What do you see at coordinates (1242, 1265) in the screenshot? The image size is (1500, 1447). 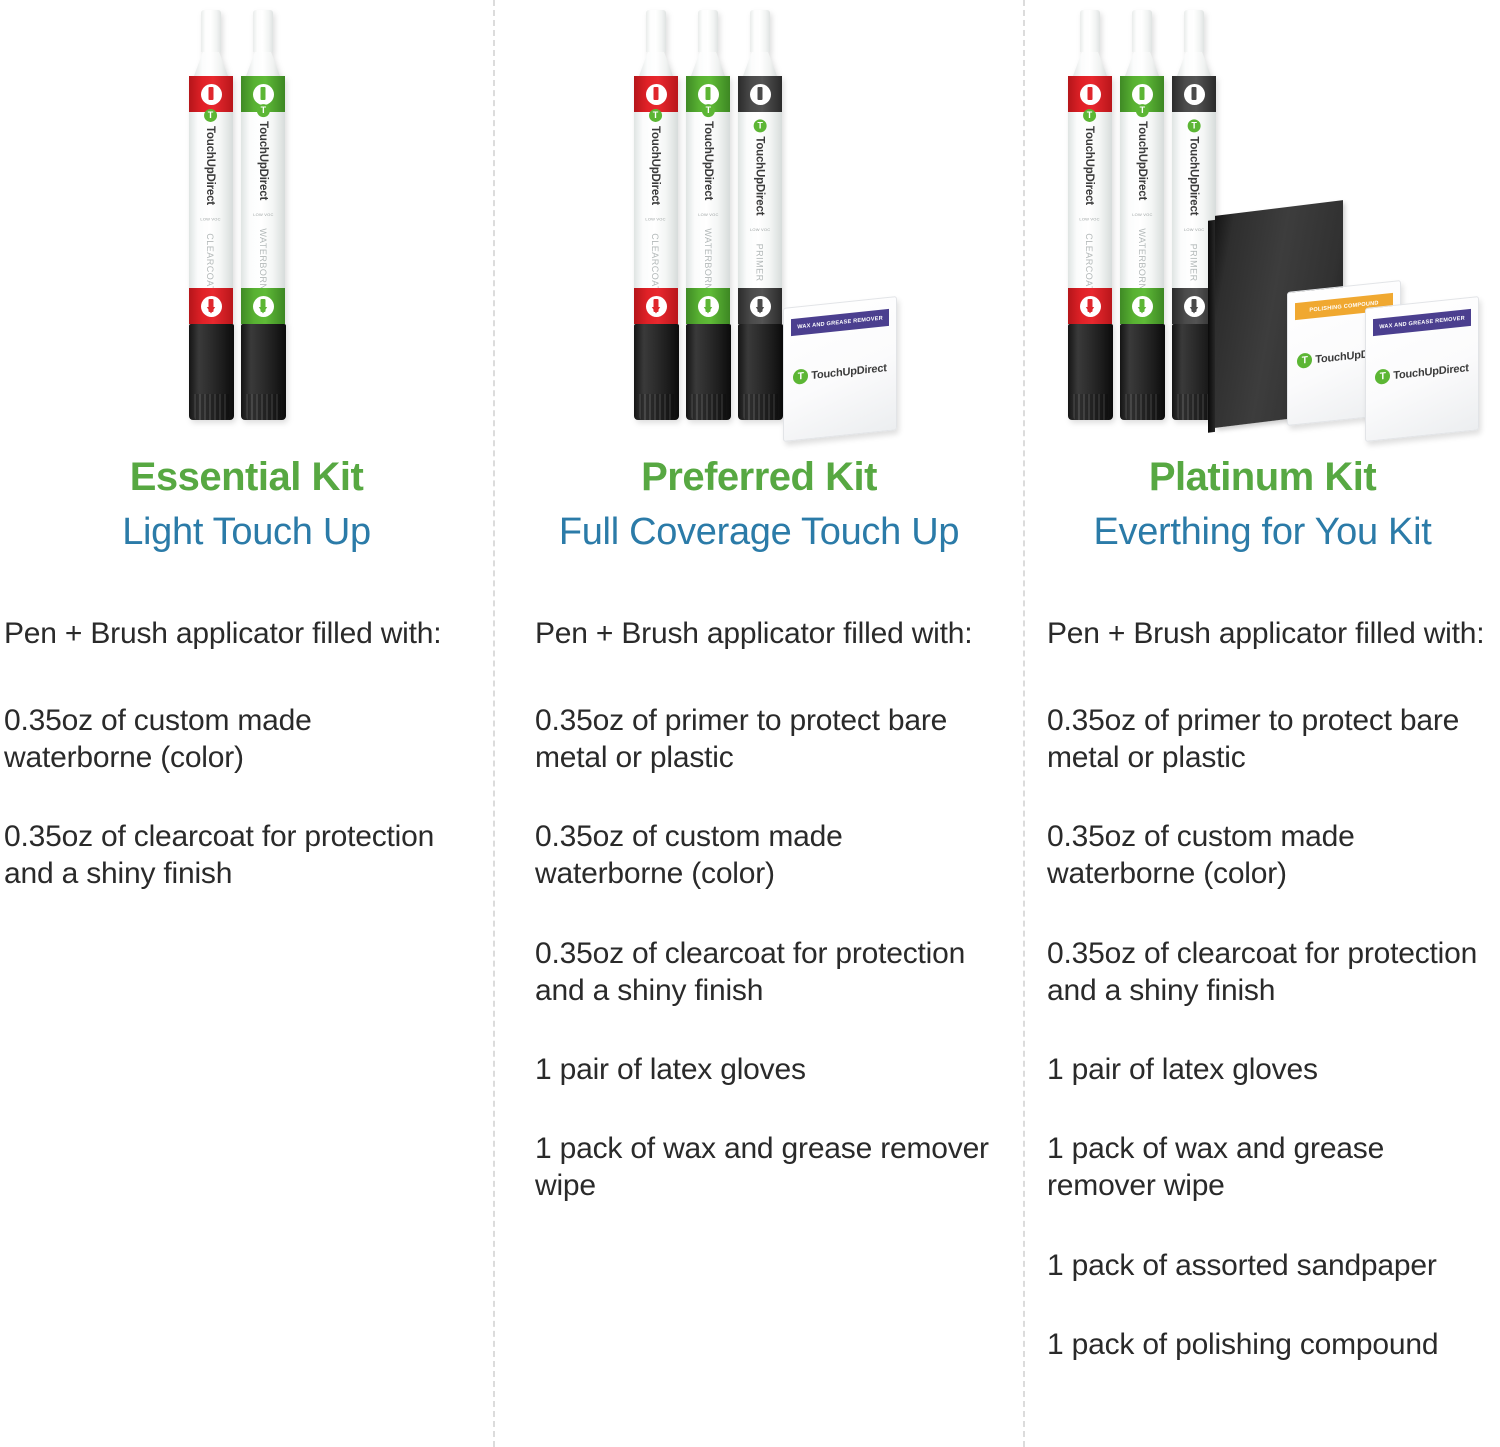 I see `feature-item: 1 pack of assorted sandpaper` at bounding box center [1242, 1265].